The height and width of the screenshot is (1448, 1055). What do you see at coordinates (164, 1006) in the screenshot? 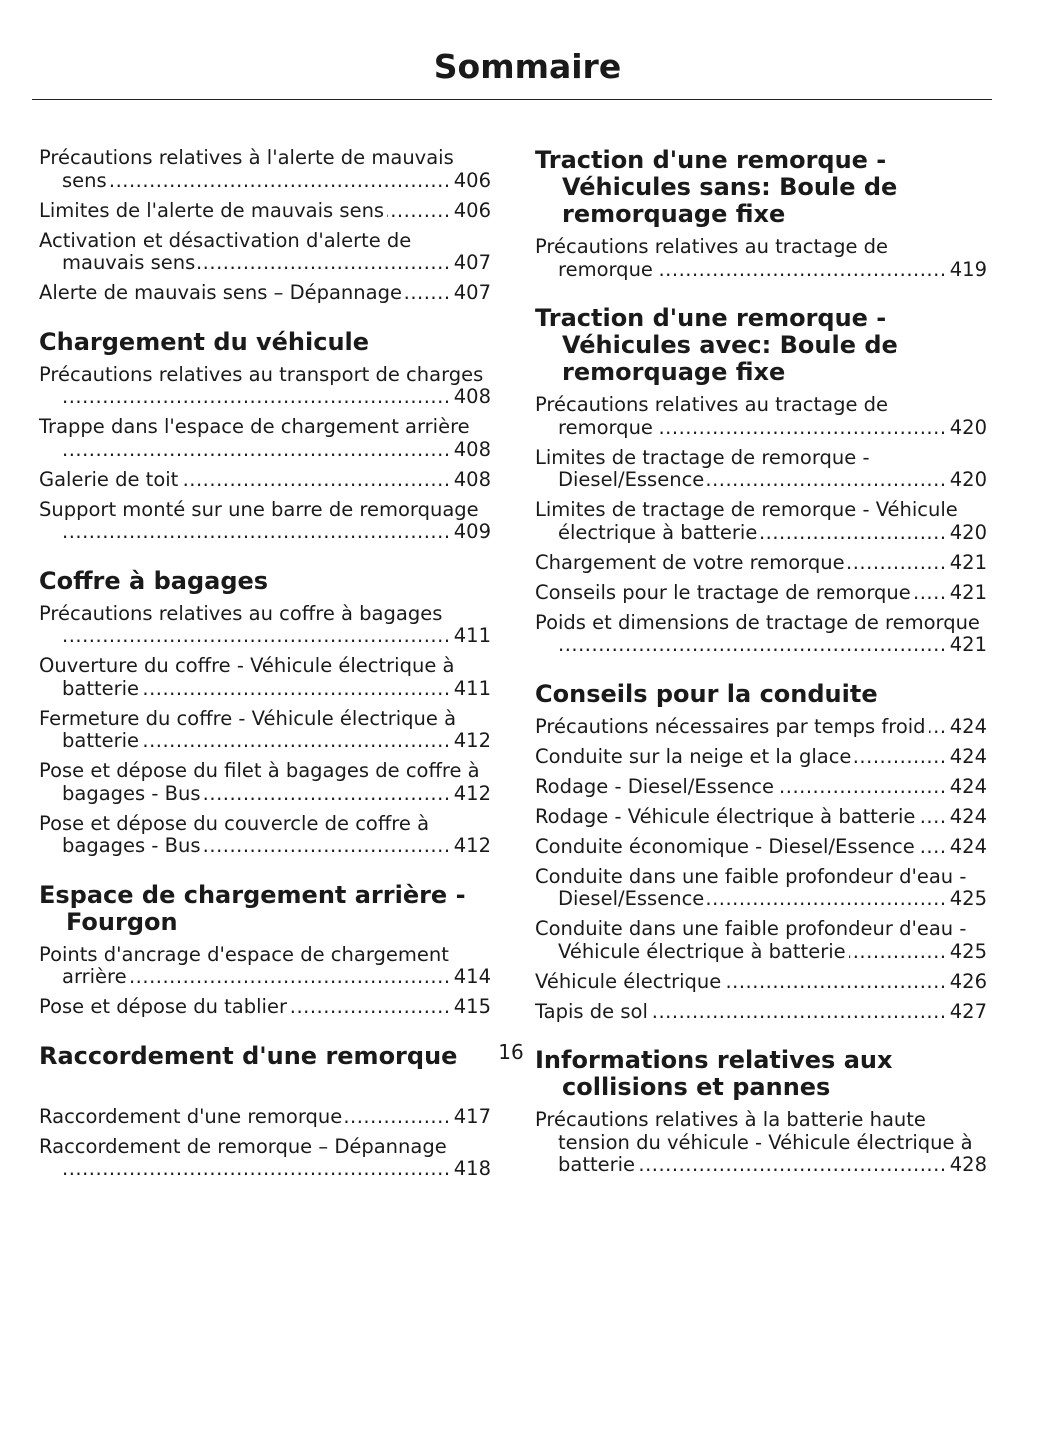
I see `entry-title: Pose et dépose du tablier` at bounding box center [164, 1006].